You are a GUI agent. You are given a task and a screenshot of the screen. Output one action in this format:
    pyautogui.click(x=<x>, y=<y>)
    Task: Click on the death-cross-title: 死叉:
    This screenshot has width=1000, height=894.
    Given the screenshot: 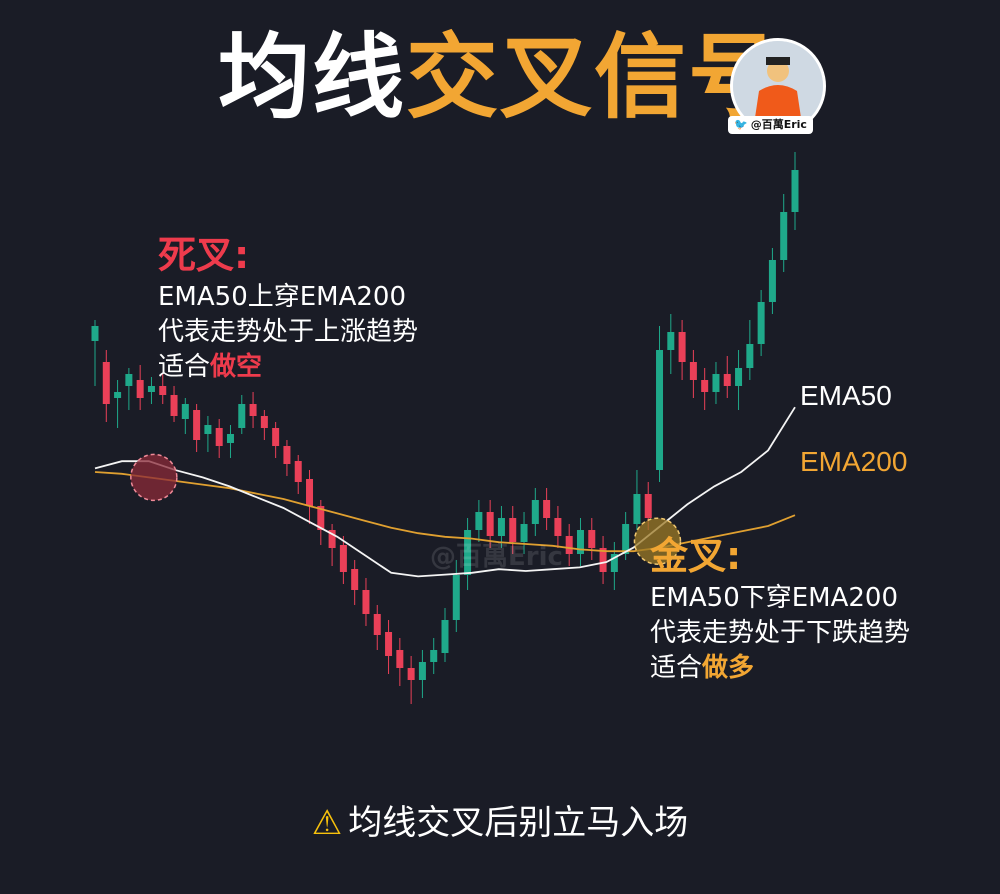 What is the action you would take?
    pyautogui.click(x=204, y=255)
    